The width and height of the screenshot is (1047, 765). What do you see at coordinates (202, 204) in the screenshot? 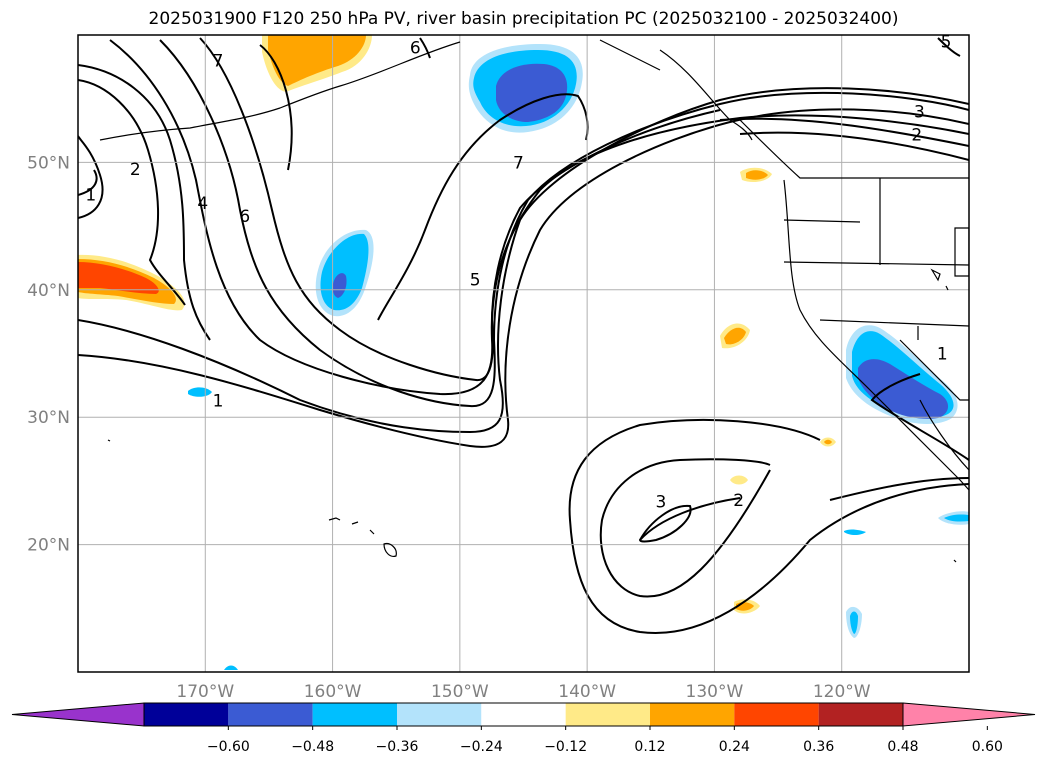
I see `contour-label: 4` at bounding box center [202, 204].